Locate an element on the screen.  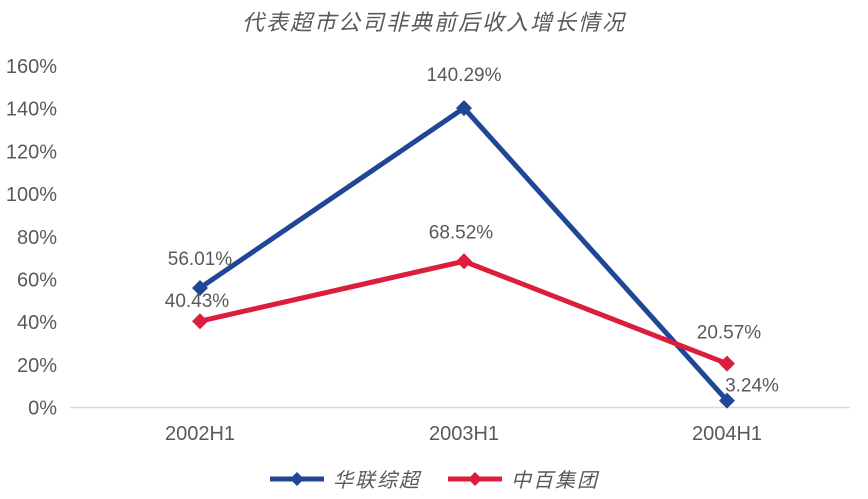
legend-item-series1: 华联综超 is located at coordinates (345, 478).